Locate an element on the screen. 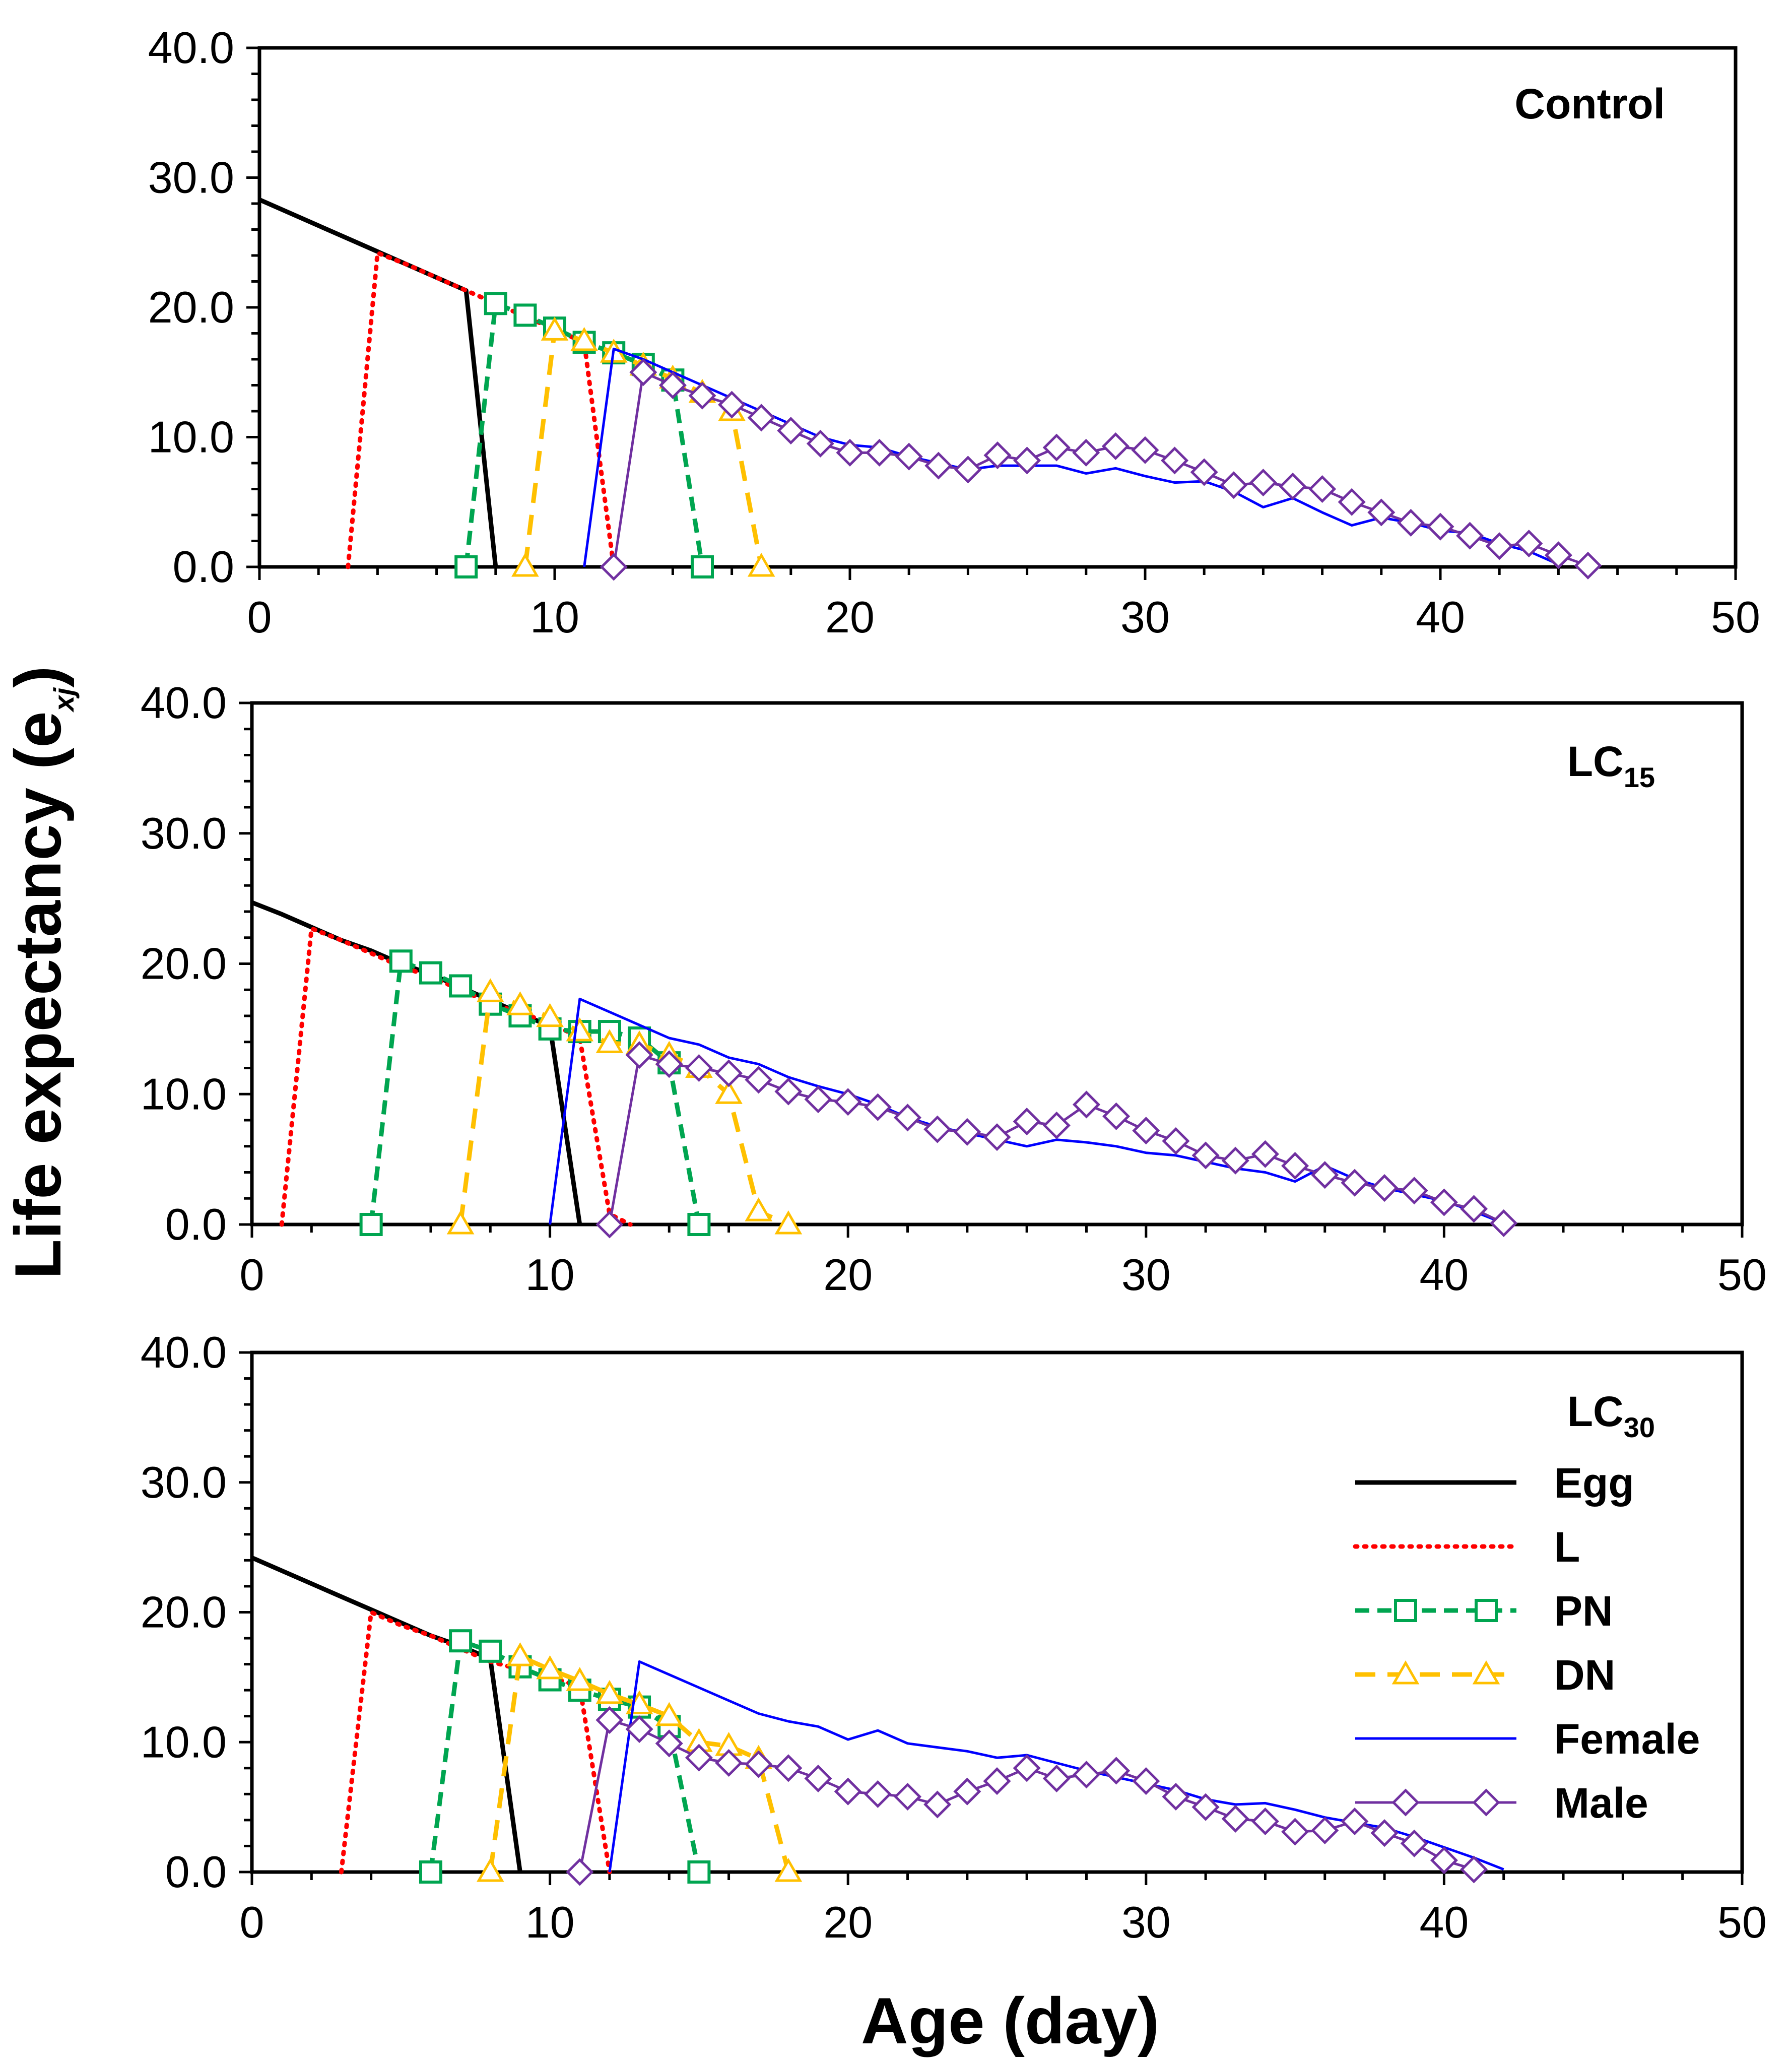 The width and height of the screenshot is (1792, 2063). panel-title: Control is located at coordinates (1590, 103).